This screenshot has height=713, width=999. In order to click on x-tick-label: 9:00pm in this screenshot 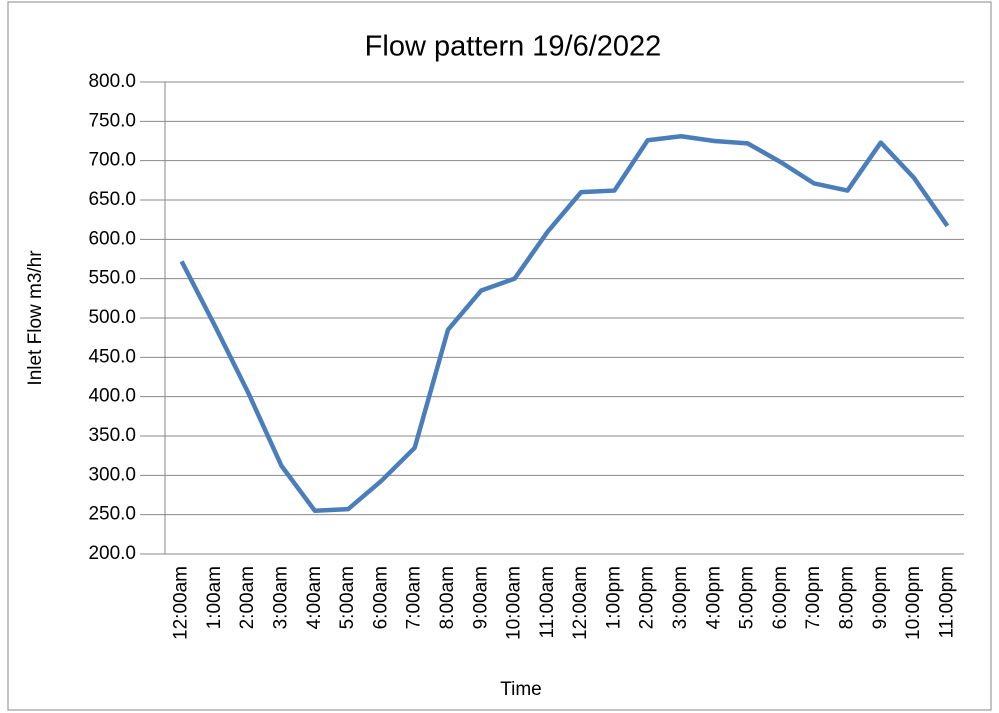, I will do `click(880, 597)`.